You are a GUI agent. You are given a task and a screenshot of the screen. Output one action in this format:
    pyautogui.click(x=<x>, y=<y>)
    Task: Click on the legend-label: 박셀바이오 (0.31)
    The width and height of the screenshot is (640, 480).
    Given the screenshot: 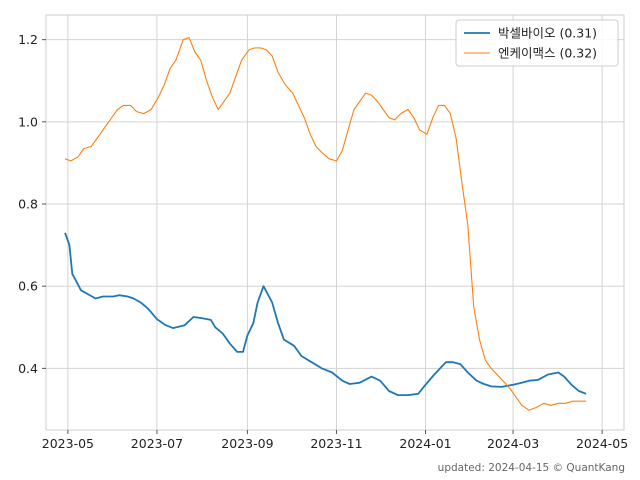 What is the action you would take?
    pyautogui.click(x=547, y=33)
    